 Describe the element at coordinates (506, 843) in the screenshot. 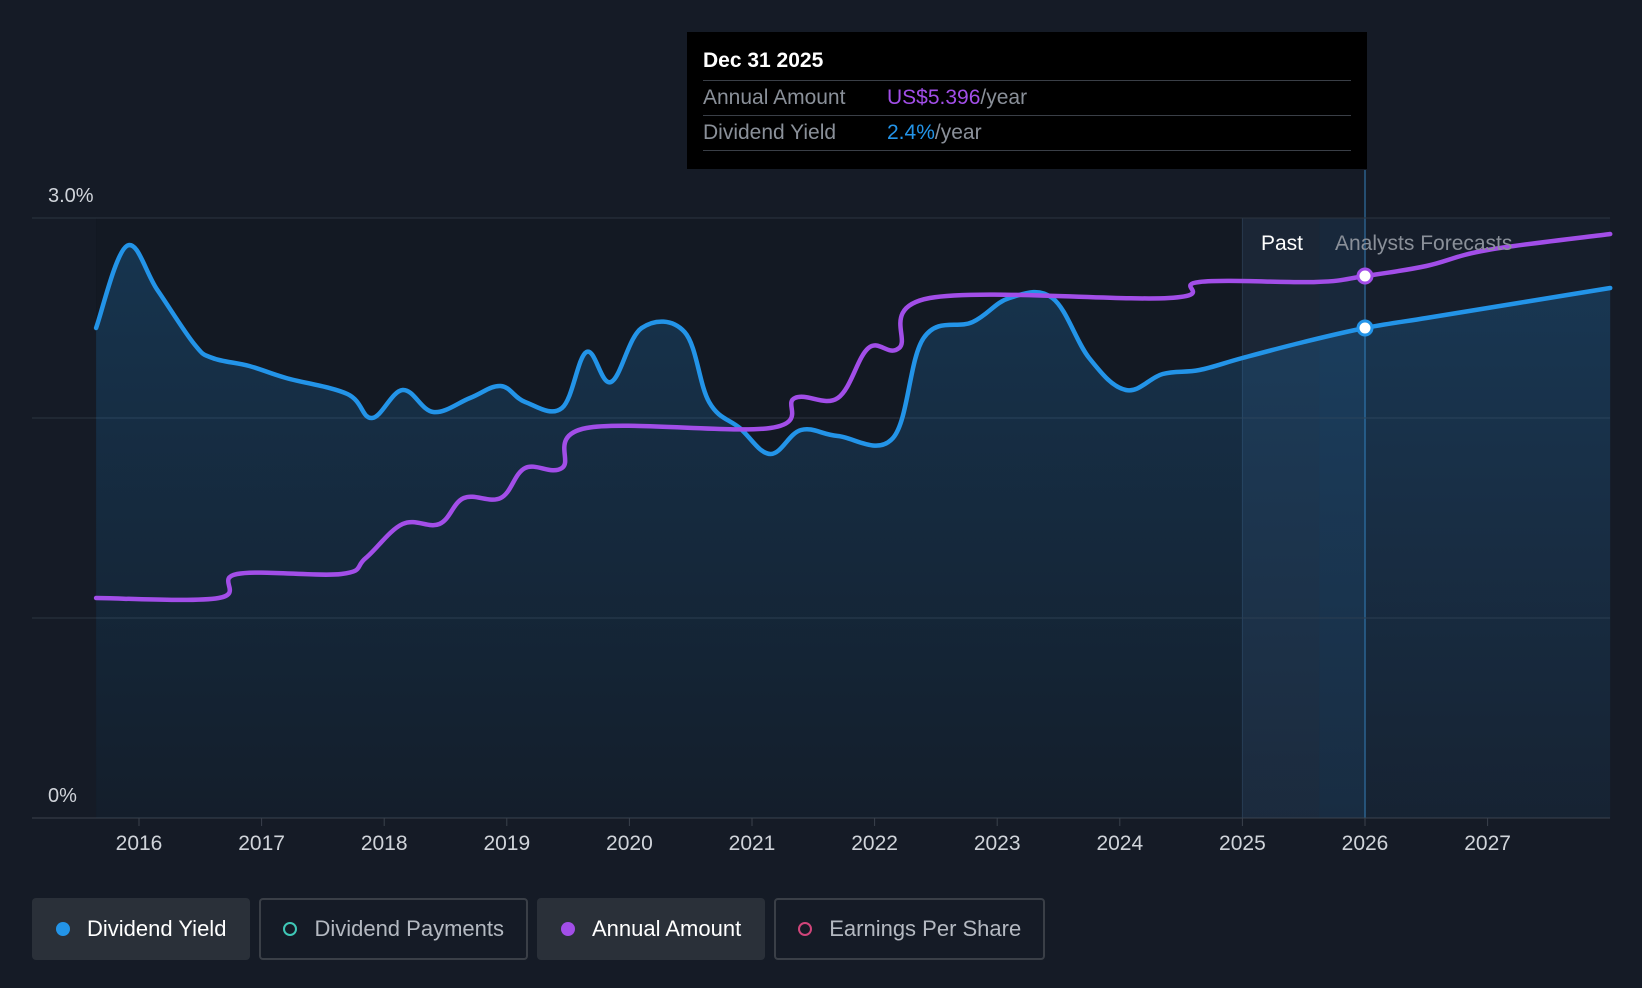

I see `x-tick-label: 2019` at that location.